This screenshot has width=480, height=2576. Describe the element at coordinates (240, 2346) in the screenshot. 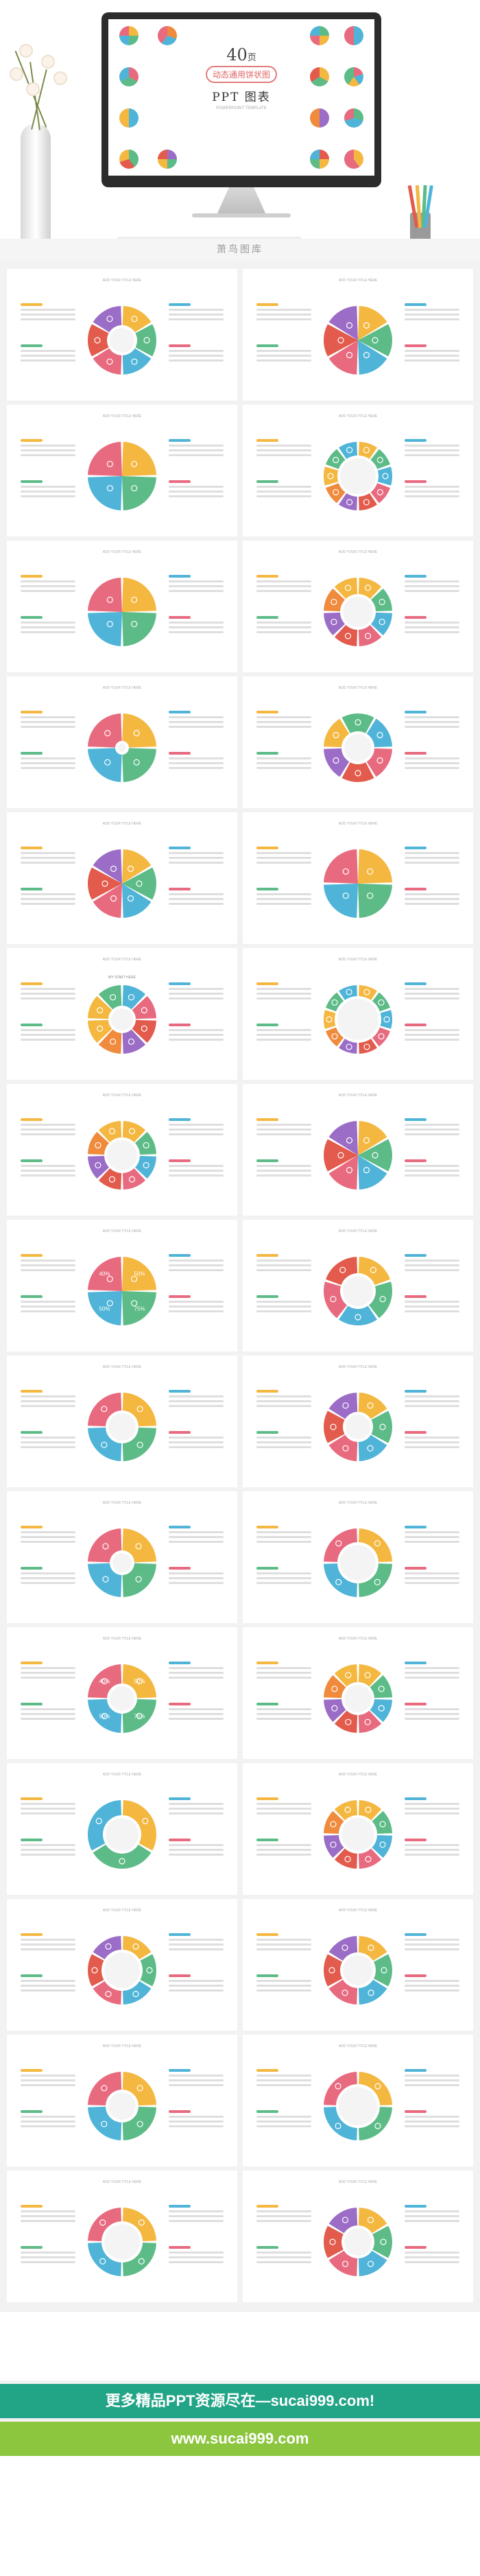

I see `blank-area` at that location.